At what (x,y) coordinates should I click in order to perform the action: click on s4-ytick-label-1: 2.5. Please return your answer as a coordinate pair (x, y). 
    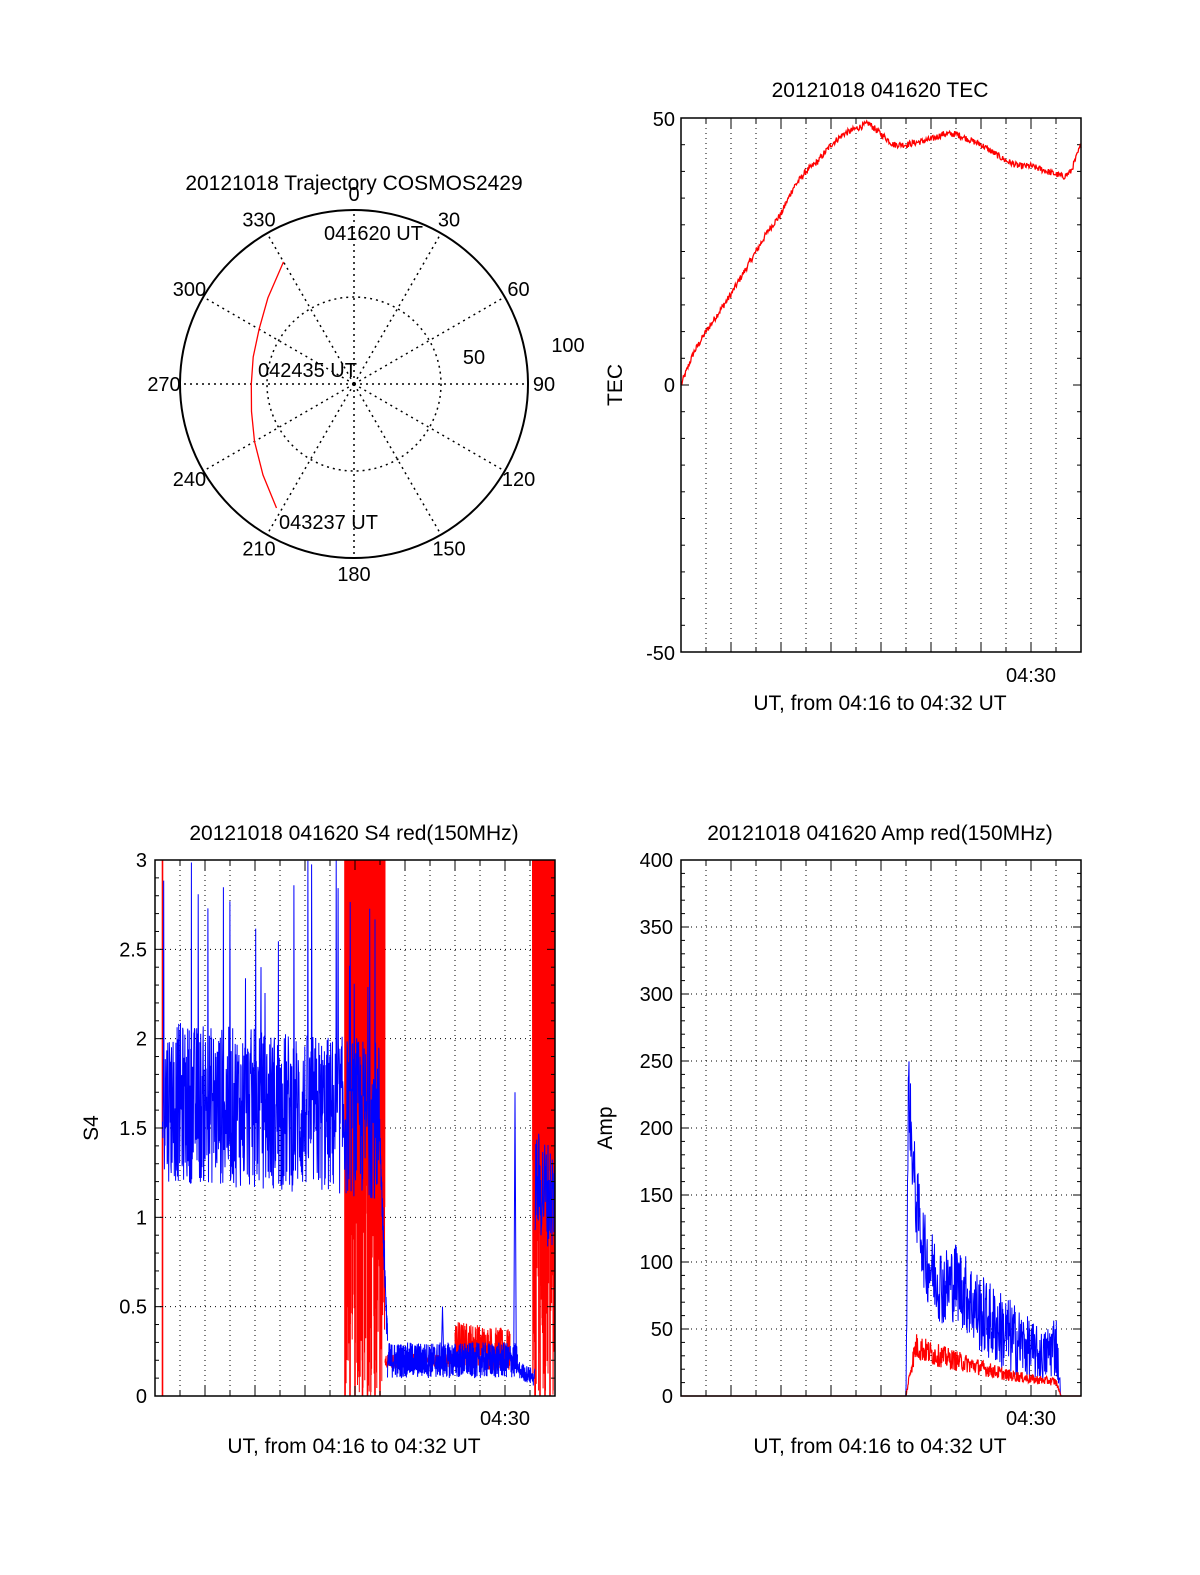
    Looking at the image, I should click on (133, 950).